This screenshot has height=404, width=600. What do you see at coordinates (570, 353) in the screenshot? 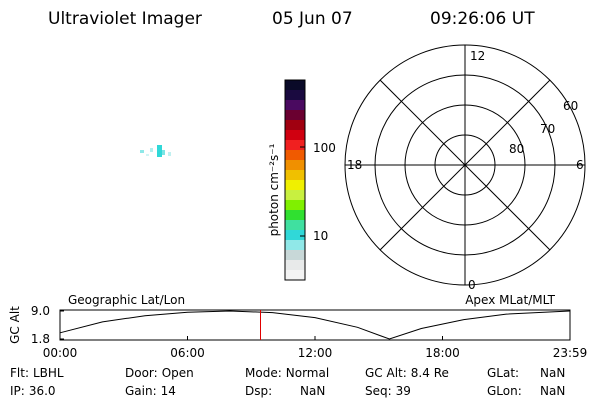
I see `x-tick-label: 23:59` at bounding box center [570, 353].